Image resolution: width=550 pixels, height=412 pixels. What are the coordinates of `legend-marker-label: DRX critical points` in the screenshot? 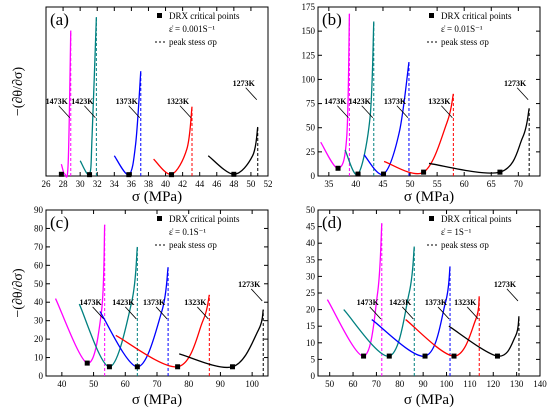 It's located at (476, 16).